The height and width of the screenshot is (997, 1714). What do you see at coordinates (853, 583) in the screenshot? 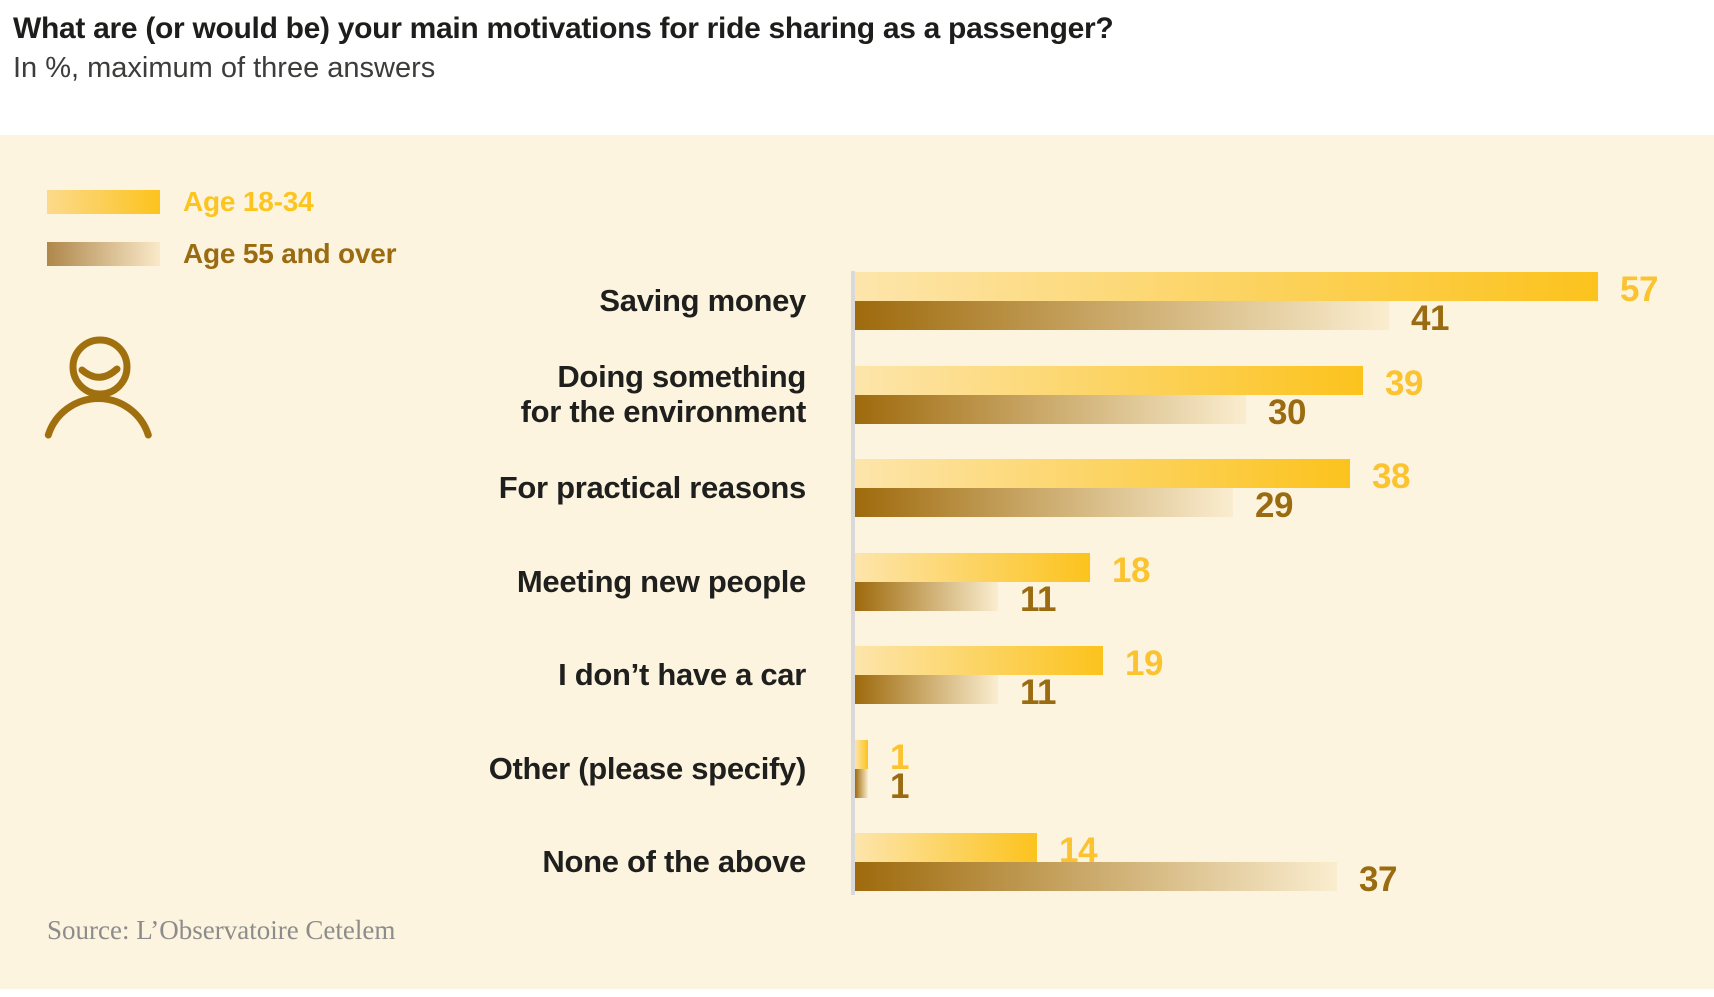
I see `axis-baseline` at bounding box center [853, 583].